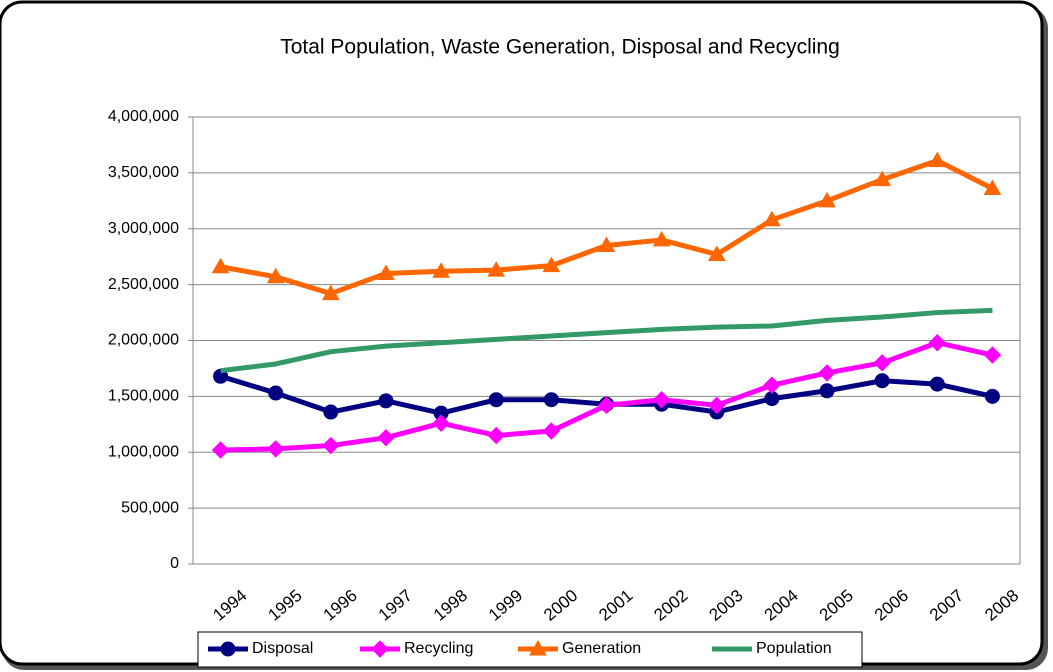 This screenshot has height=672, width=1053. Describe the element at coordinates (143, 172) in the screenshot. I see `y-tick-label: 3,500,000` at that location.